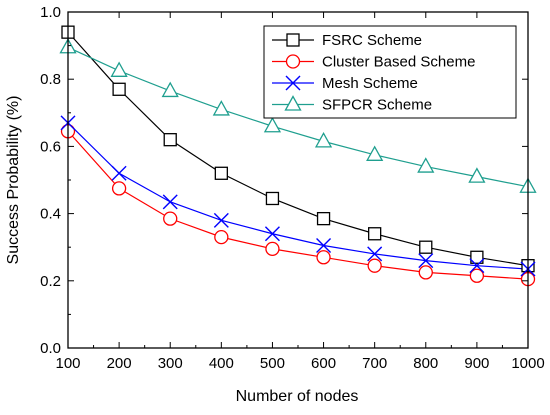  Describe the element at coordinates (50, 12) in the screenshot. I see `y-tick-label: 1.0` at that location.